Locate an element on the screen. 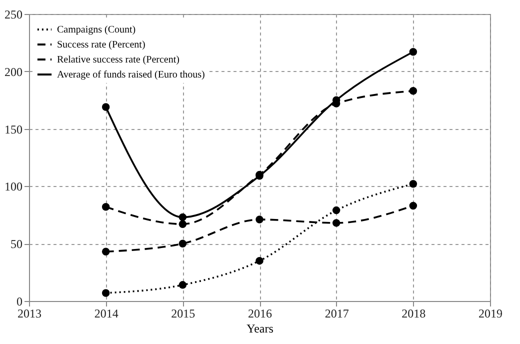 The width and height of the screenshot is (520, 344). x-tick-label: 2015 is located at coordinates (183, 313).